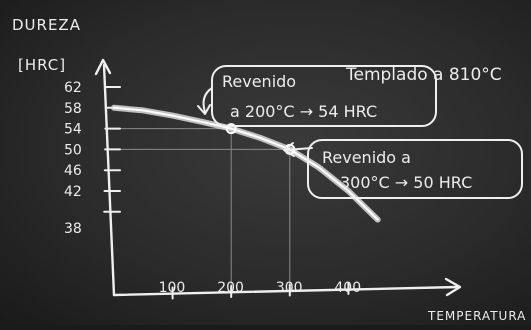 This screenshot has height=330, width=531. I want to click on tempering-note: Templado a 810°C, so click(423, 75).